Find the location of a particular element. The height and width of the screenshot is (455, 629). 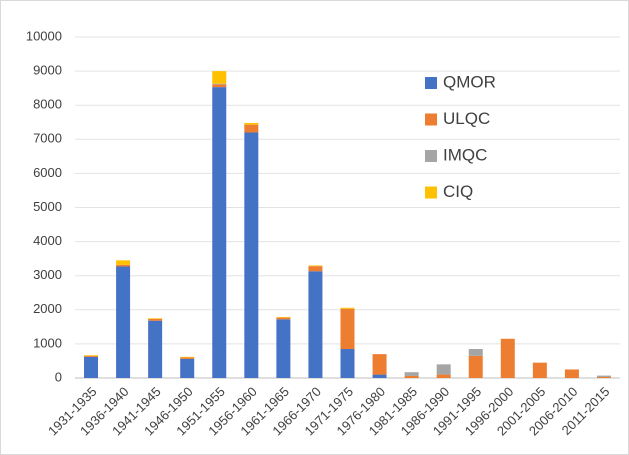

legend-label: ULQC is located at coordinates (466, 118).